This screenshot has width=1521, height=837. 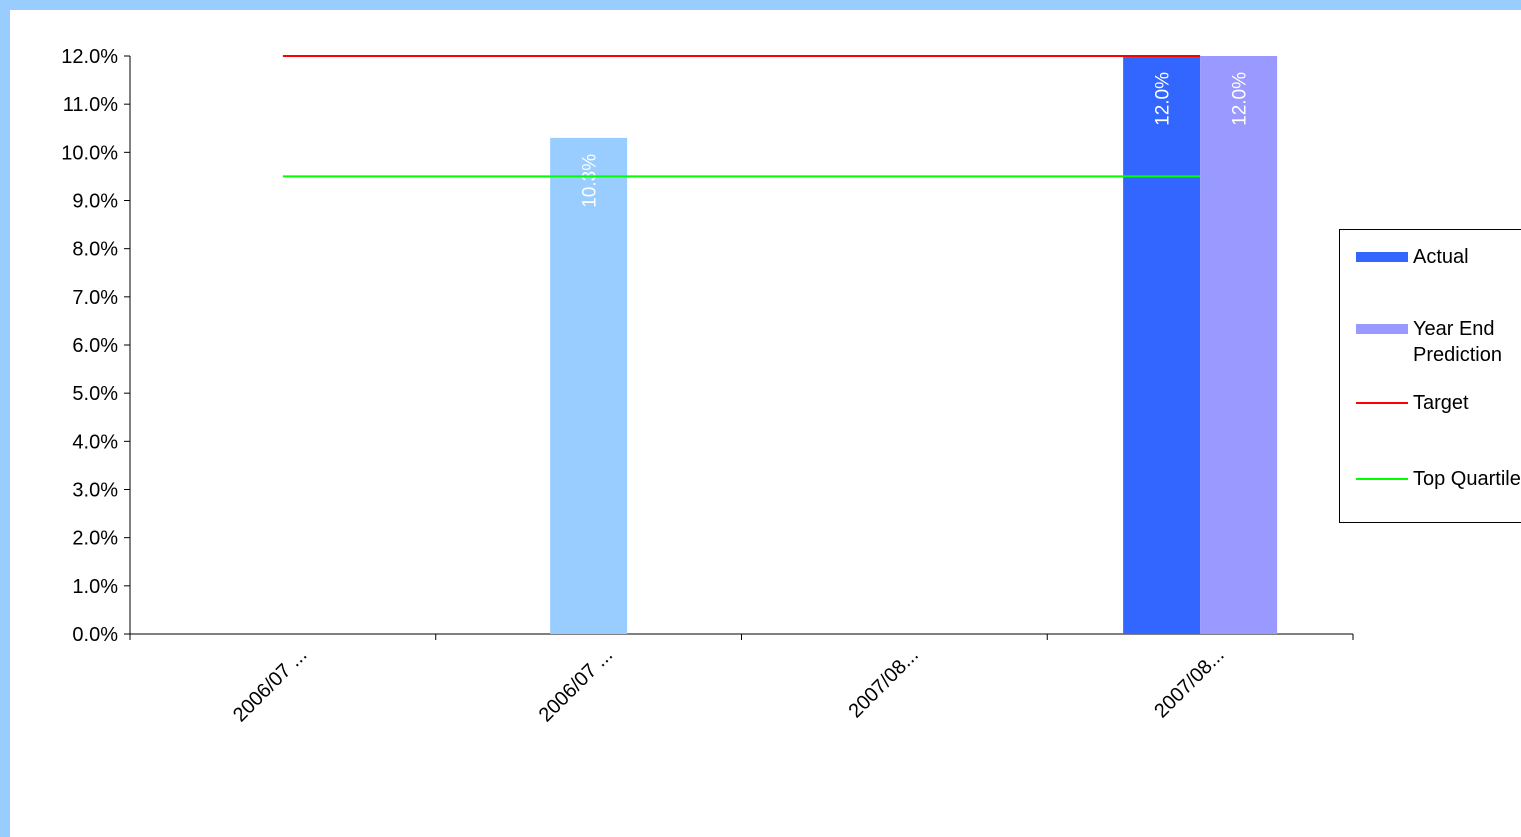 I want to click on y-tick-label: 6.0%, so click(x=95, y=346).